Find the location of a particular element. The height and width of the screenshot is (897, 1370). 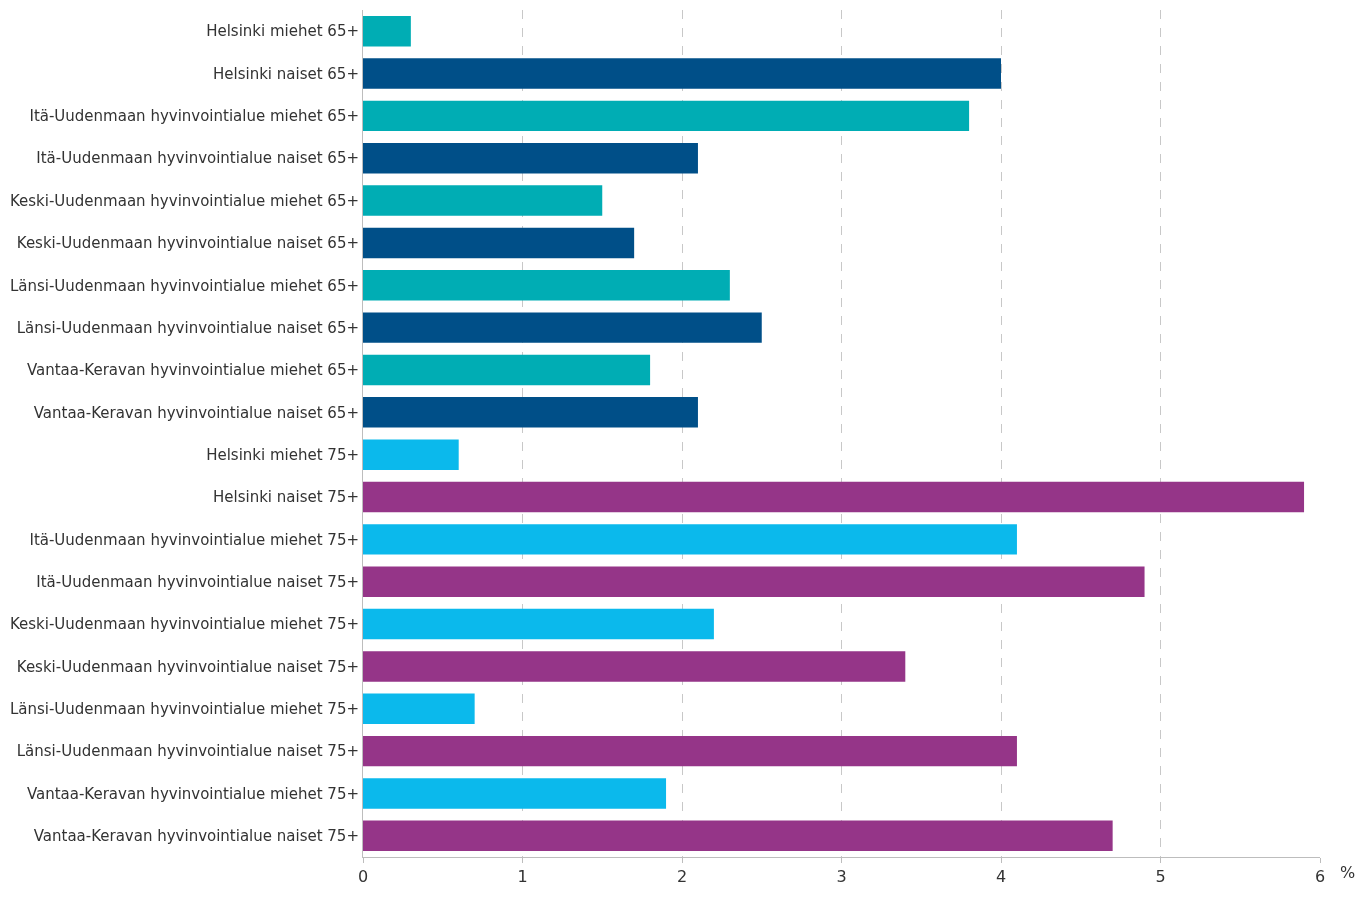

y-tick-label: Vantaa-Keravan hyvinvointialue naiset 65+ is located at coordinates (196, 412).